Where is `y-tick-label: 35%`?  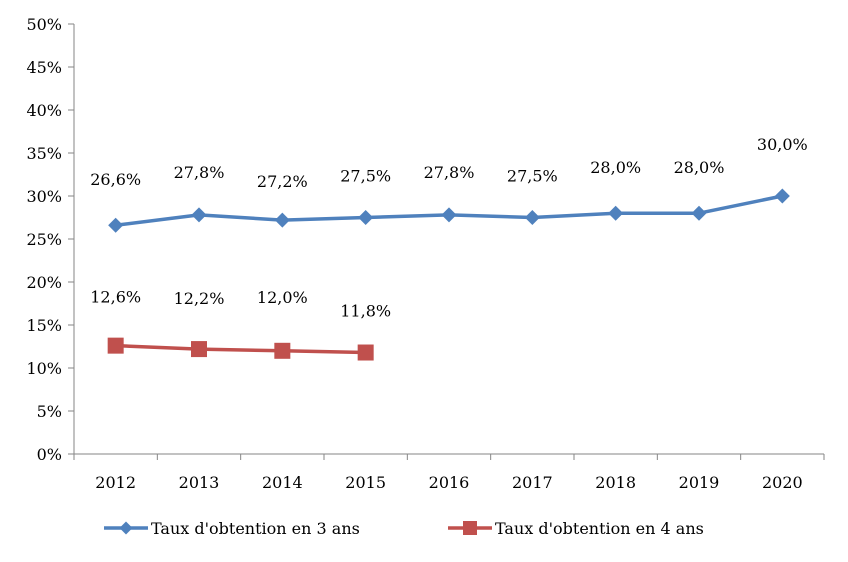
y-tick-label: 35% is located at coordinates (44, 153).